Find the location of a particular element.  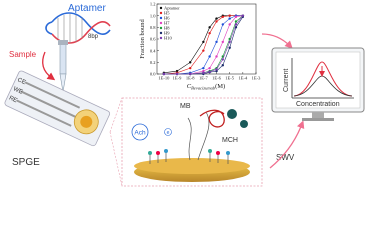

ach-circle is located at coordinates (140, 132).